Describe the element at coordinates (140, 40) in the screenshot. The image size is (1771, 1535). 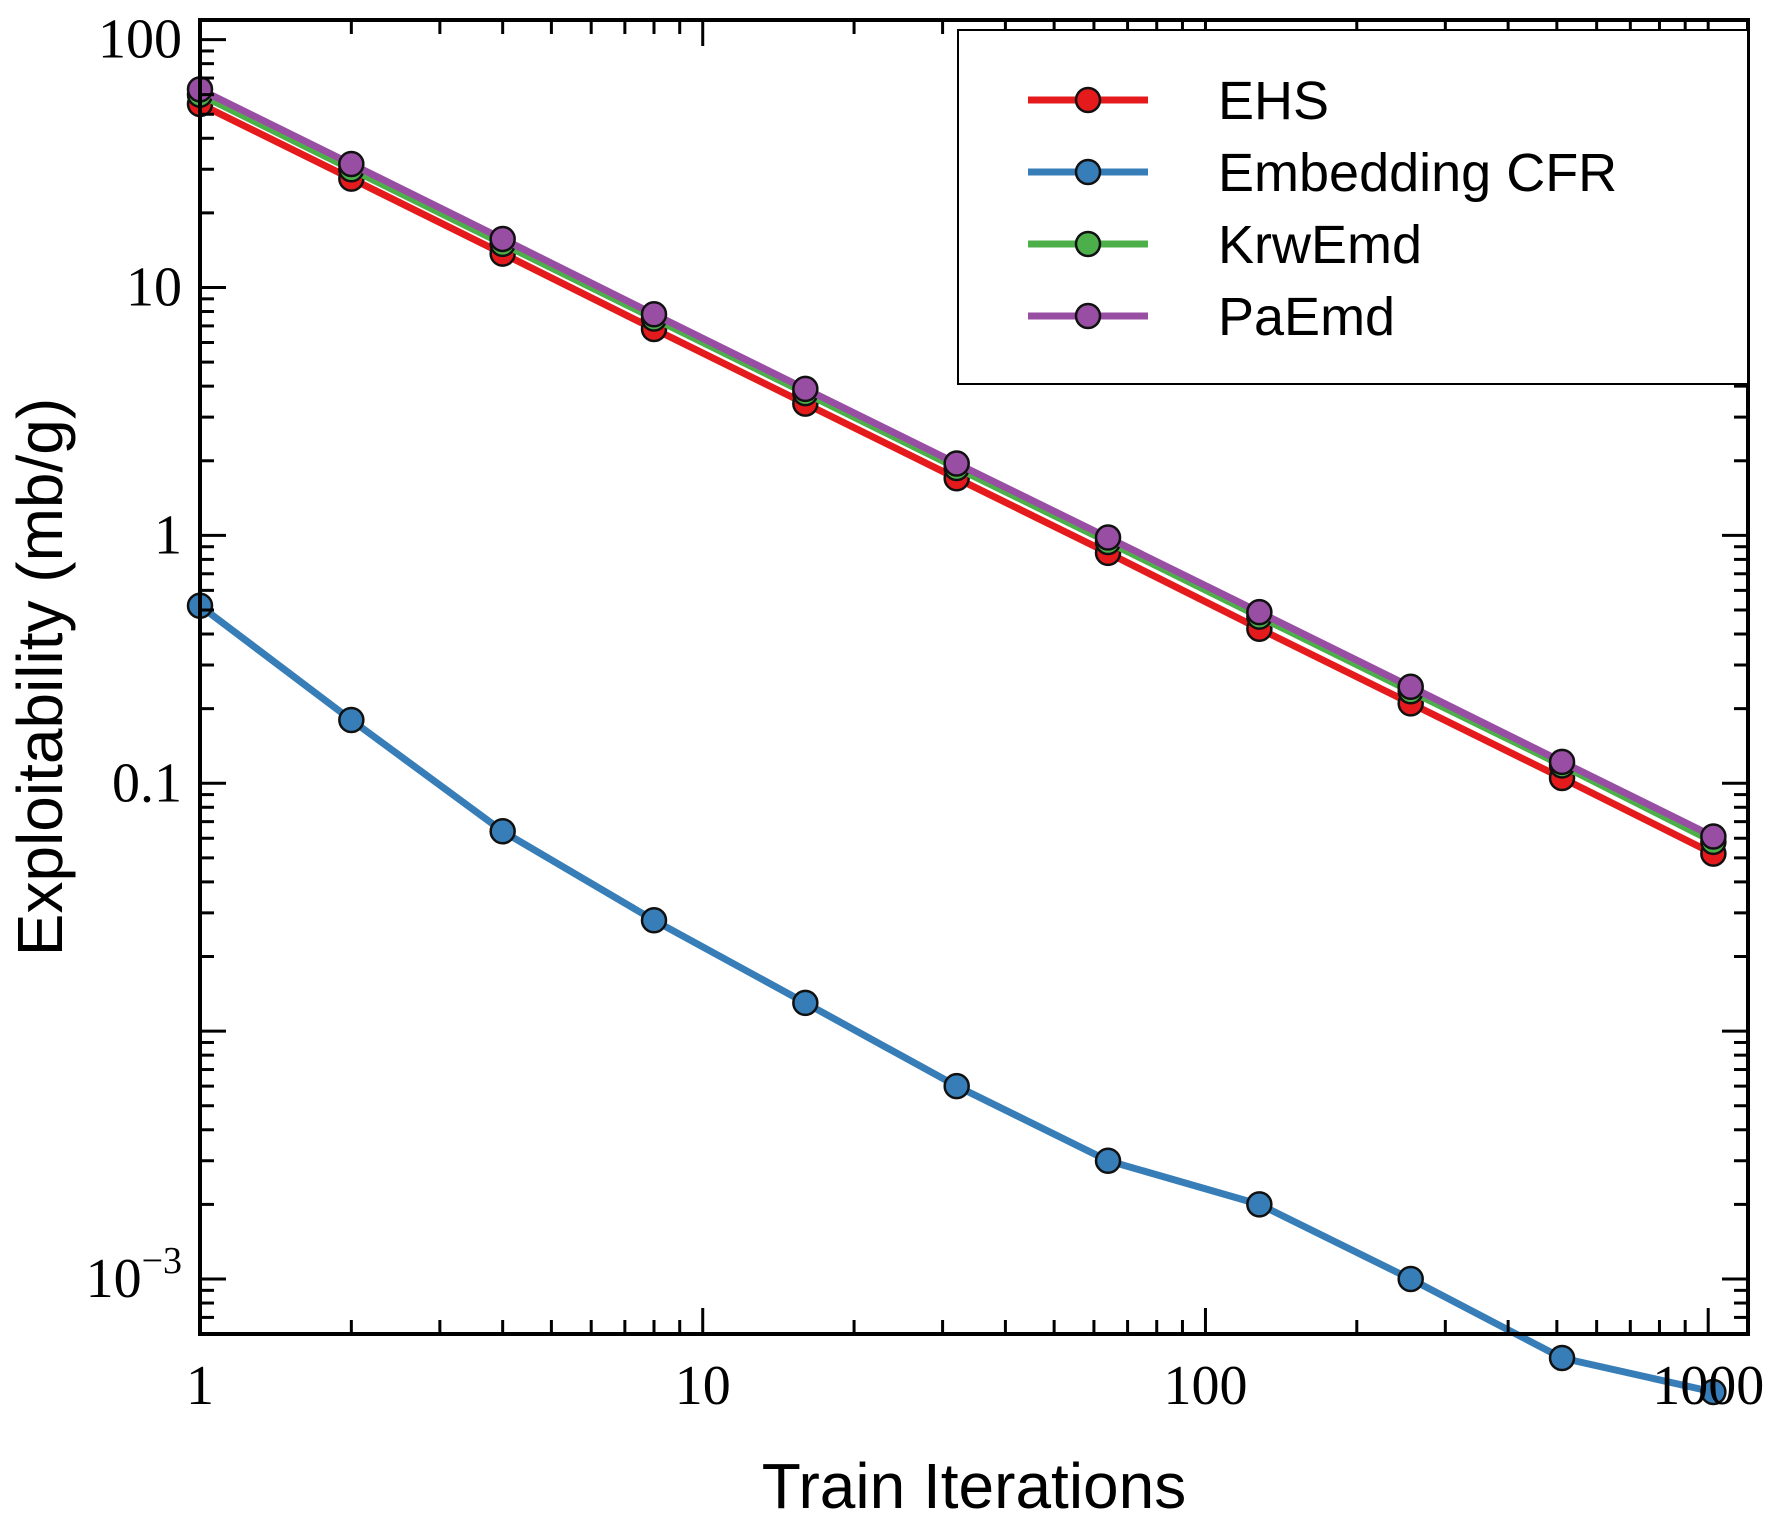
I see `y-tick-label: 100` at that location.